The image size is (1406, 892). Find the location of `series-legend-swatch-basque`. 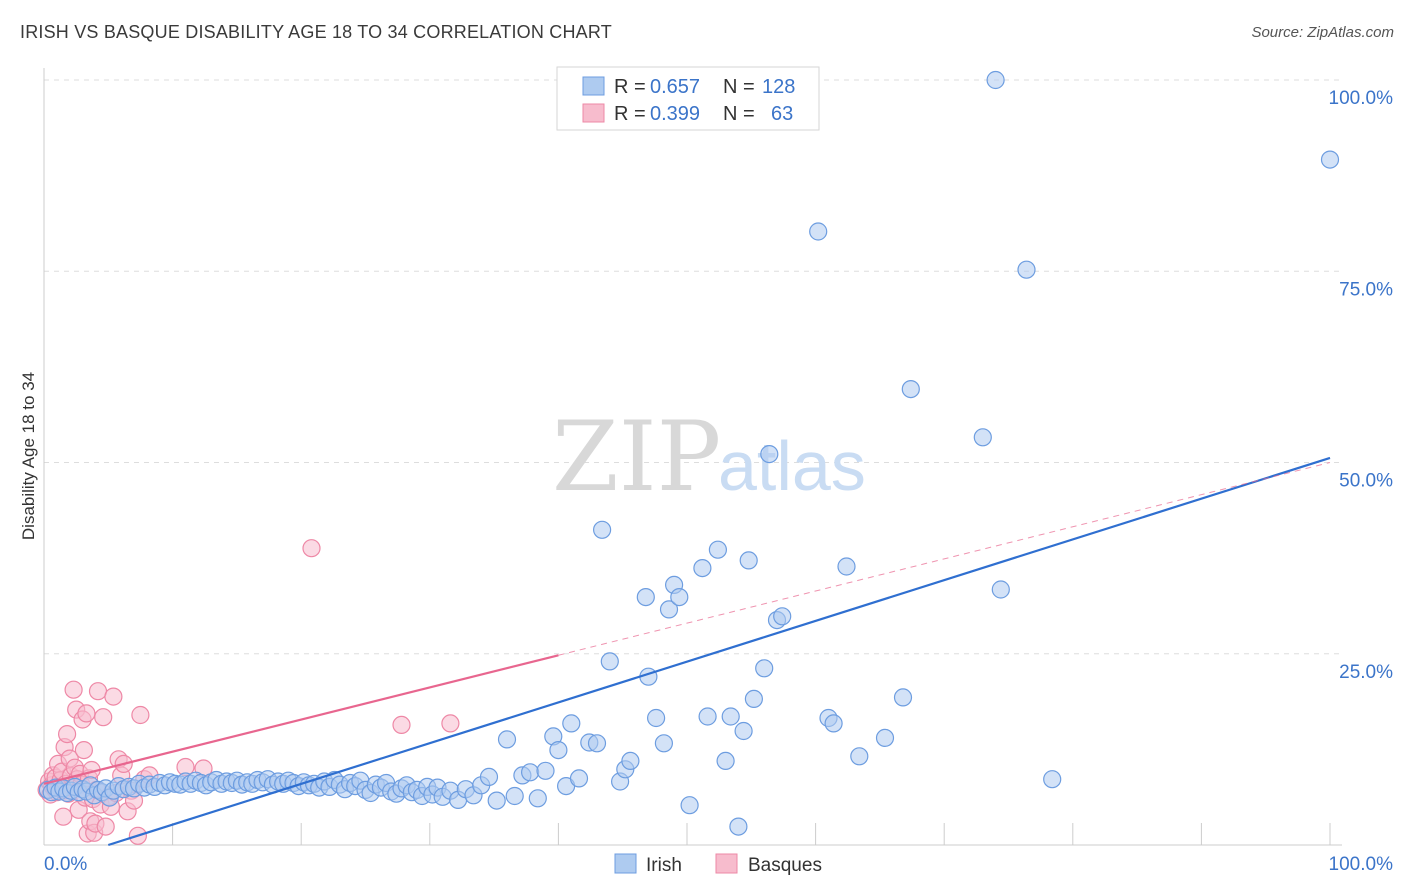

series-legend-swatch-basque is located at coordinates (726, 863).